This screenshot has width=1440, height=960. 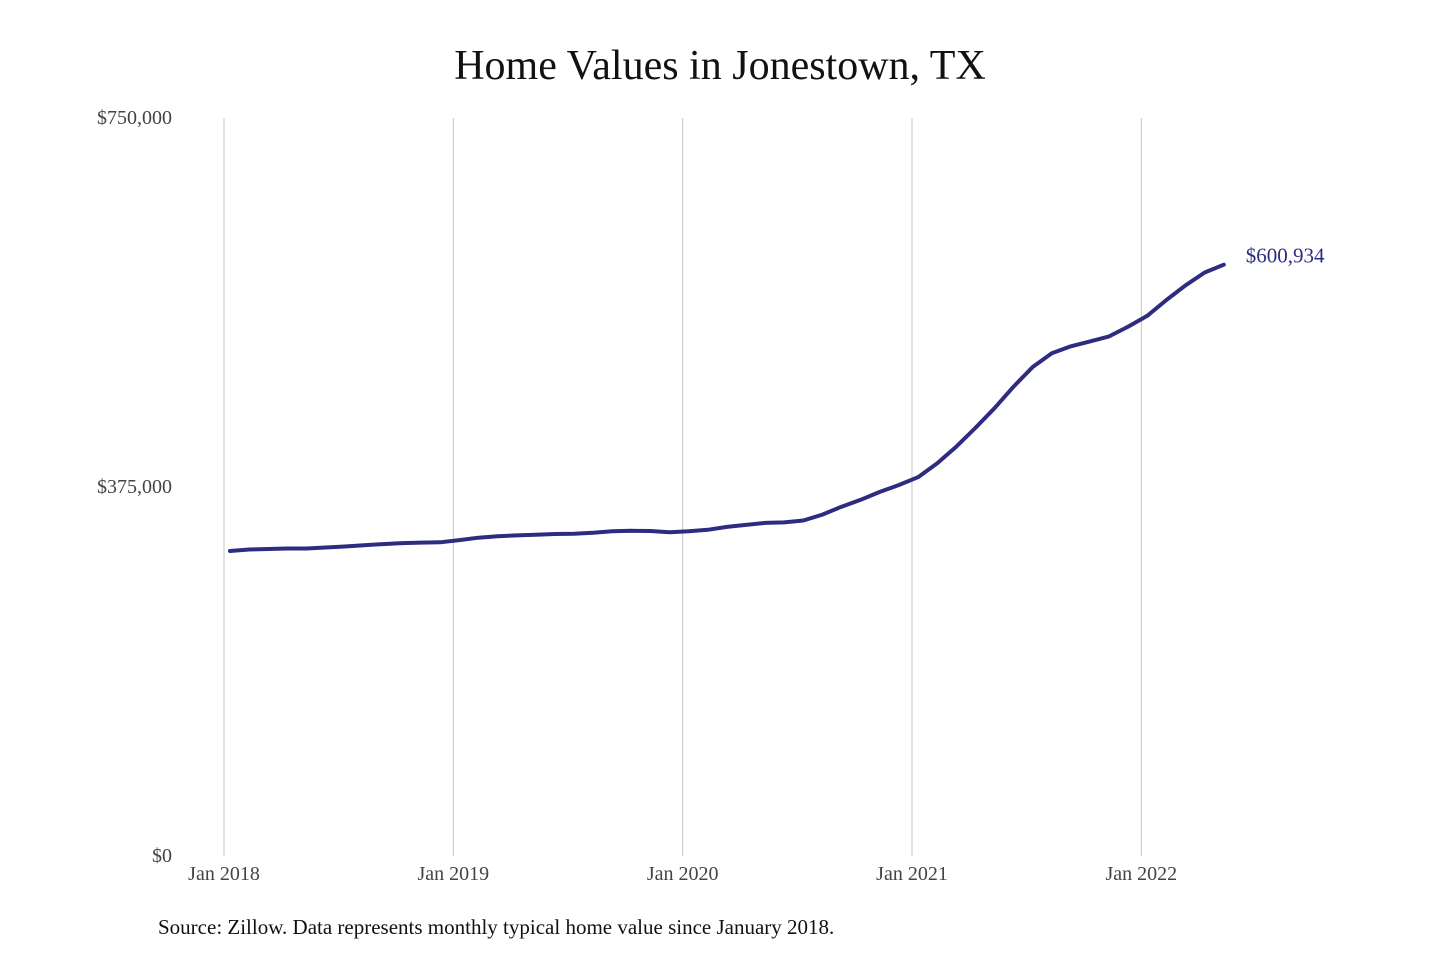 What do you see at coordinates (224, 874) in the screenshot?
I see `x-tick-label-2018: Jan 2018` at bounding box center [224, 874].